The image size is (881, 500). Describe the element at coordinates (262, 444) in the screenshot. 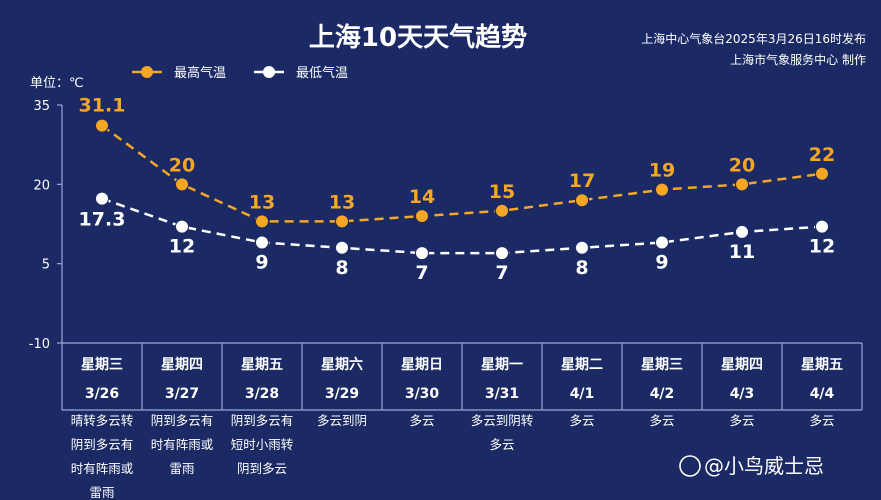

I see `weather-desc: 短时小雨转` at that location.